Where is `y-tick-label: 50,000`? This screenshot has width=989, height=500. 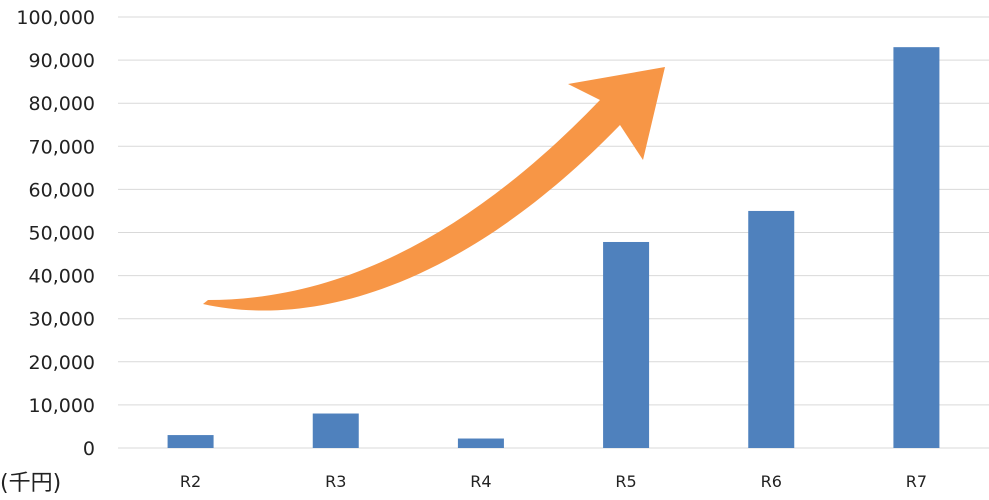 y-tick-label: 50,000 is located at coordinates (62, 234).